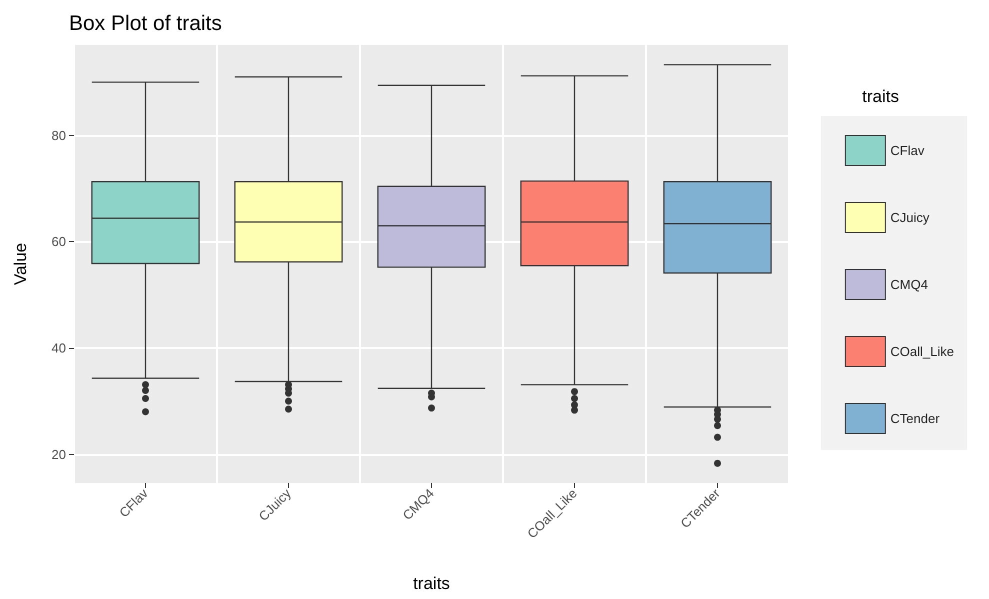 The height and width of the screenshot is (599, 989). Describe the element at coordinates (909, 284) in the screenshot. I see `legend-label: CMQ4` at that location.